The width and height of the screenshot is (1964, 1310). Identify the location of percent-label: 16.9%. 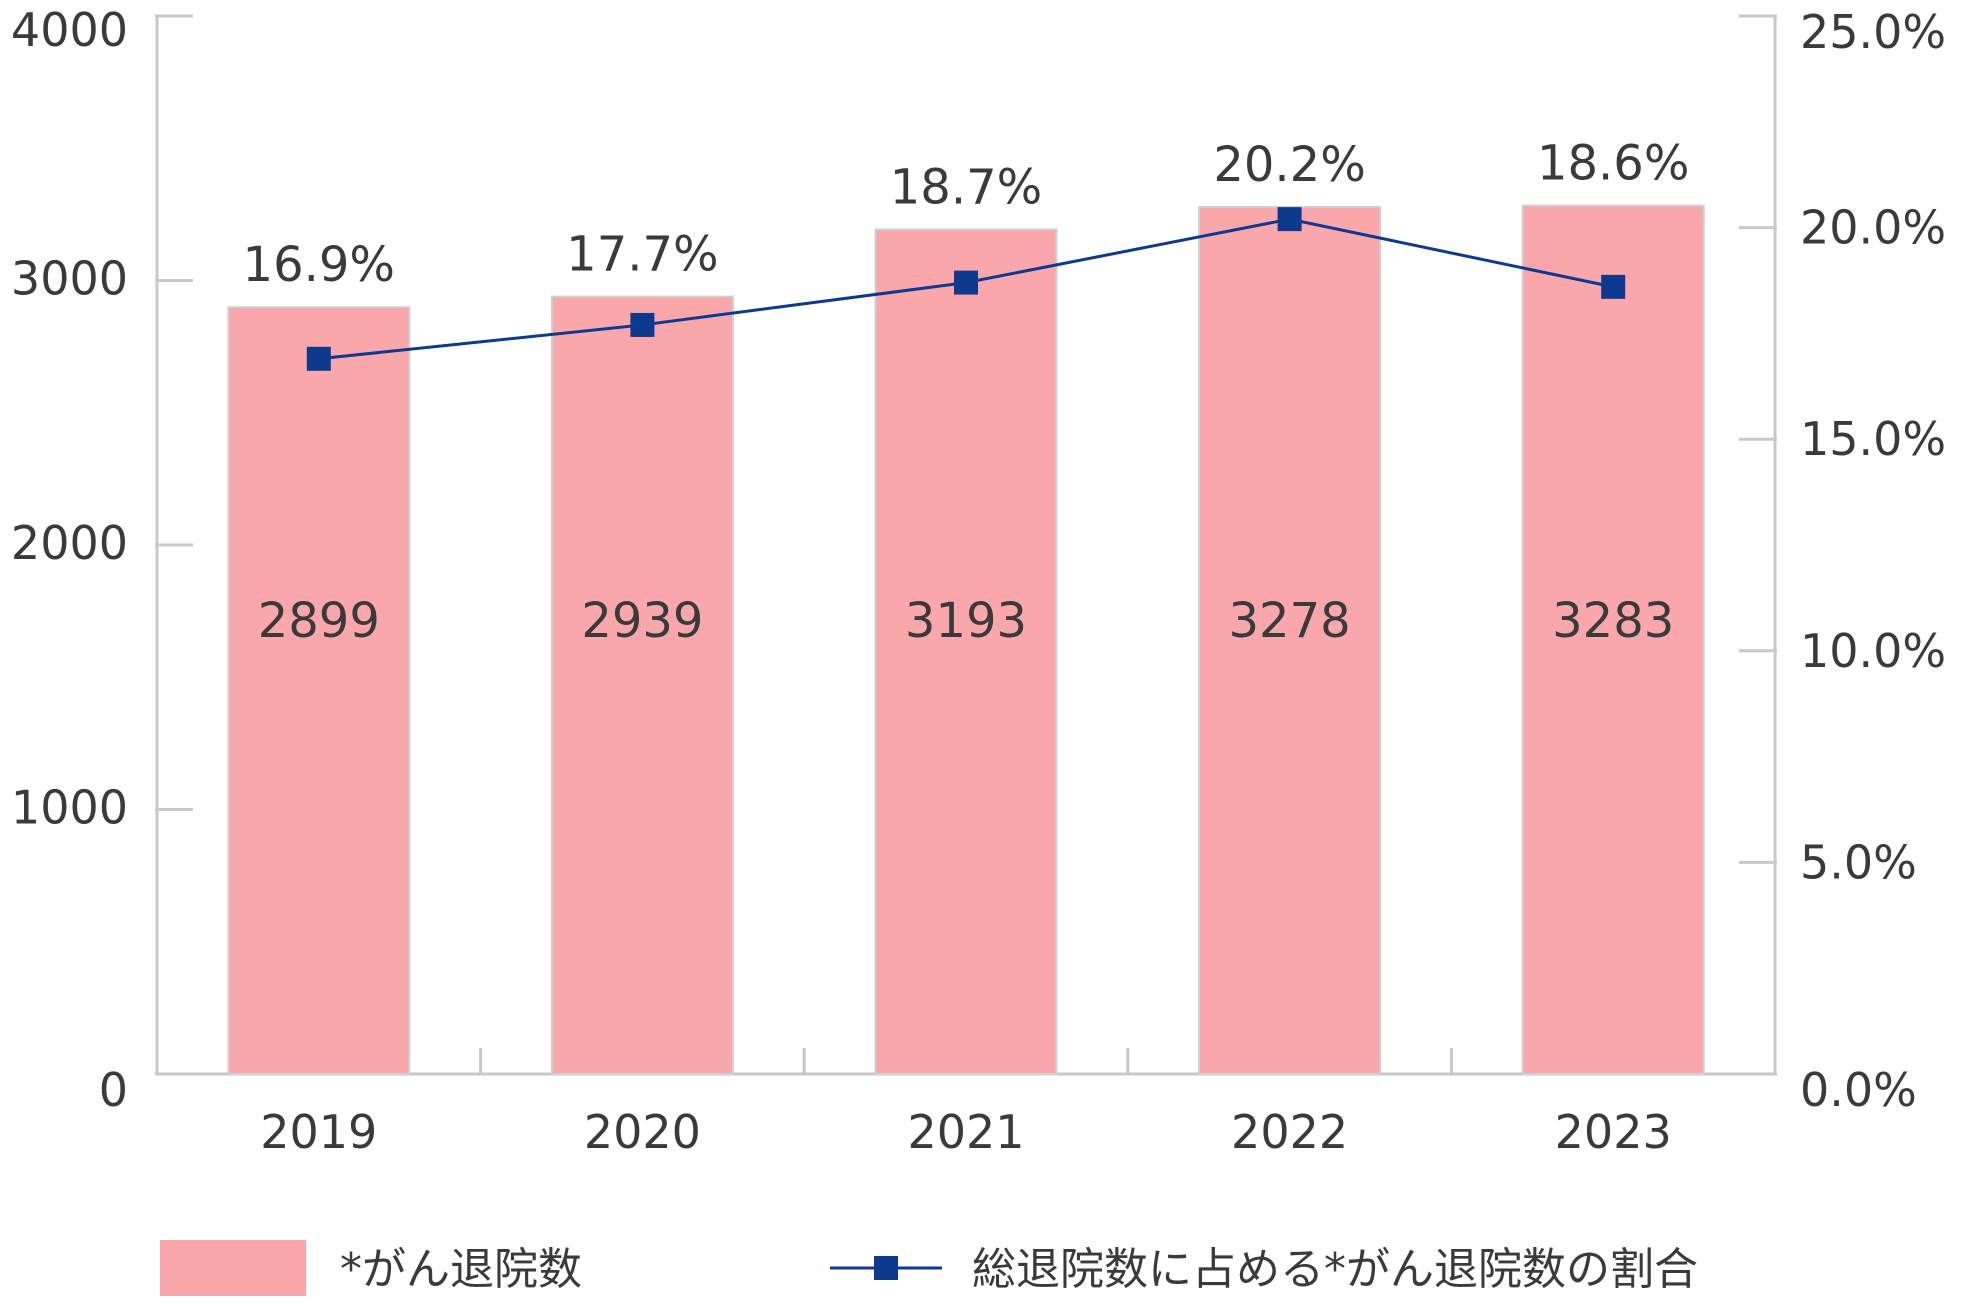
(319, 265).